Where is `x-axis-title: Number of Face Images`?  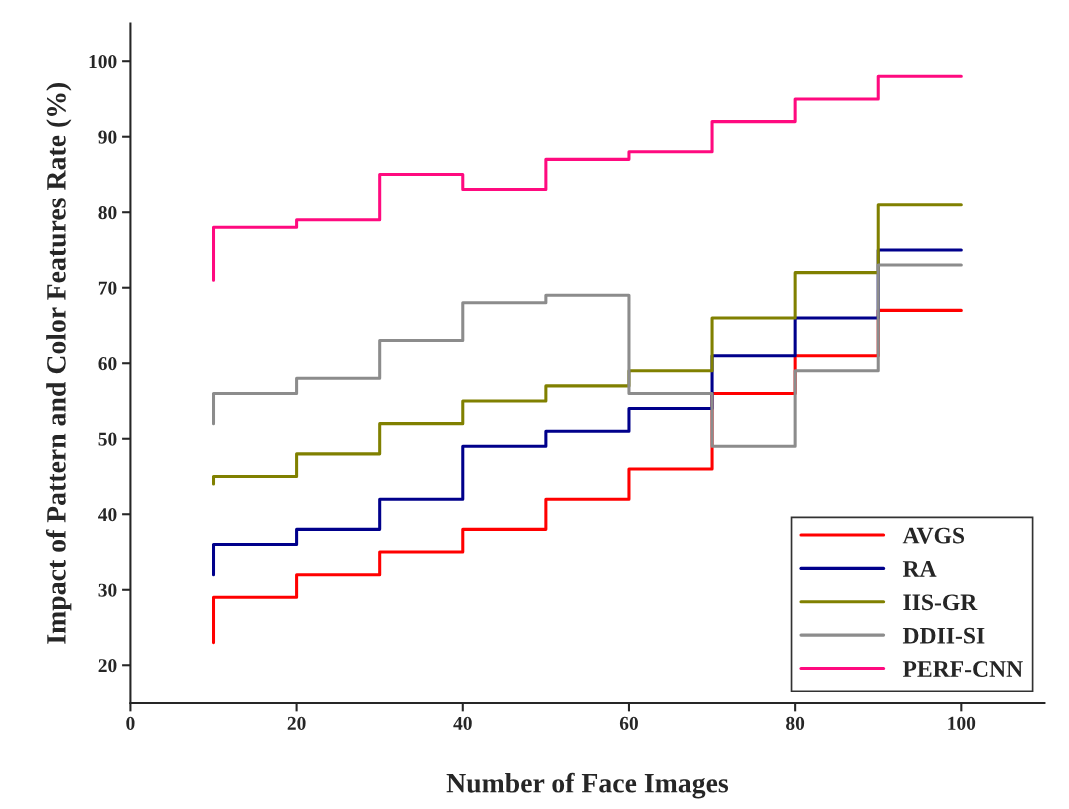 x-axis-title: Number of Face Images is located at coordinates (587, 785).